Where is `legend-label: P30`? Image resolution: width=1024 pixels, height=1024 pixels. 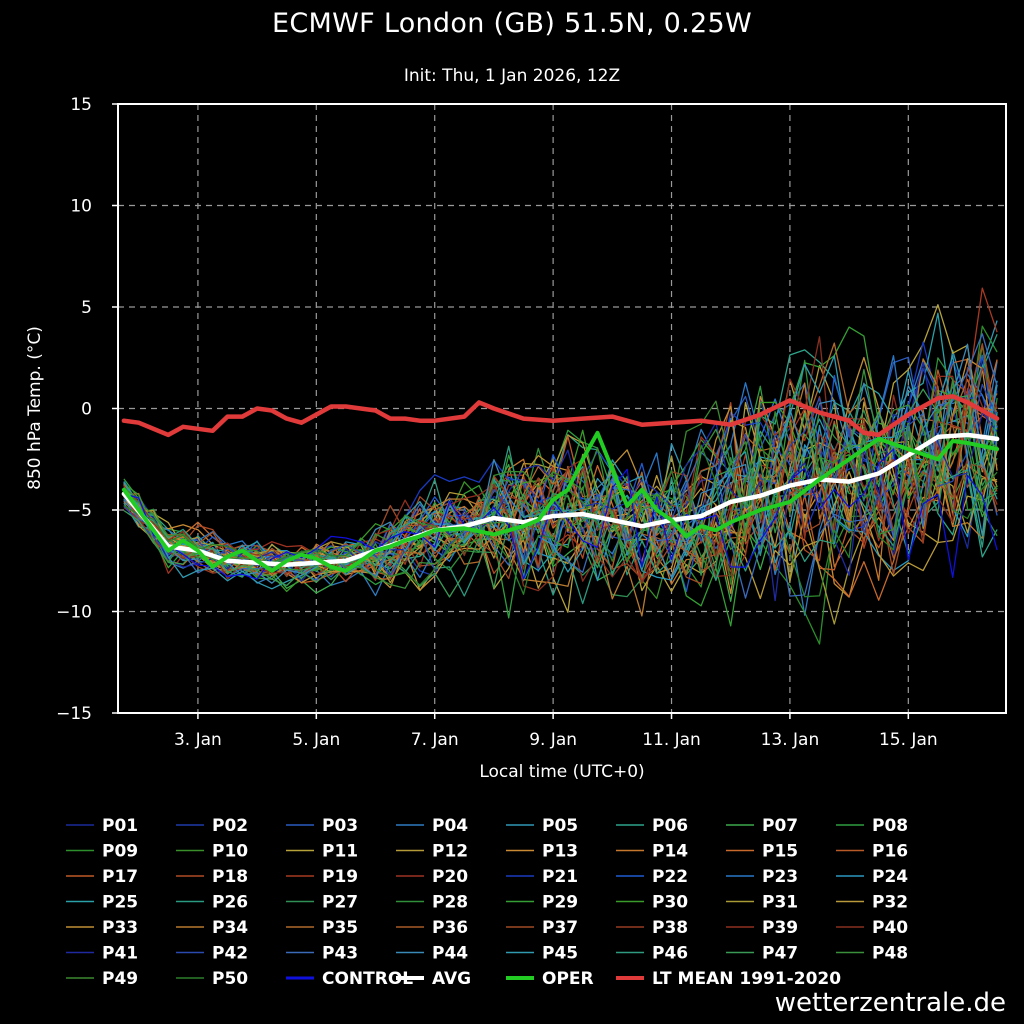
legend-label: P30 is located at coordinates (670, 903).